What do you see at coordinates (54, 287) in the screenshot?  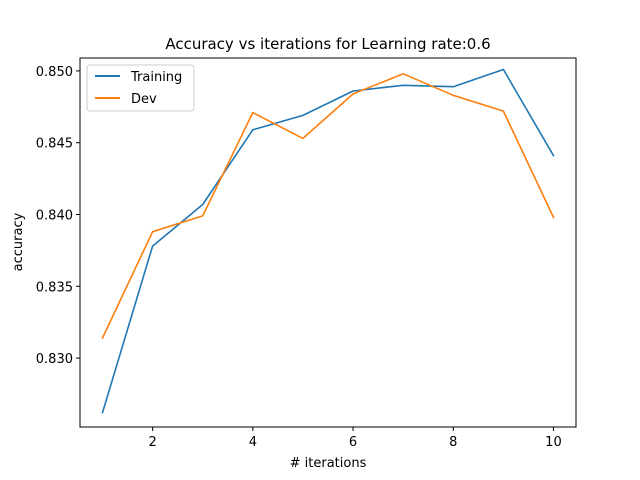 I see `y-tick-label: 0.835` at bounding box center [54, 287].